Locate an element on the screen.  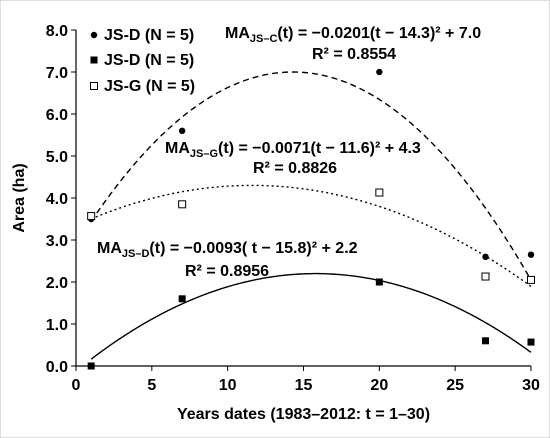
y-tick-label: 3.0 is located at coordinates (57, 241).